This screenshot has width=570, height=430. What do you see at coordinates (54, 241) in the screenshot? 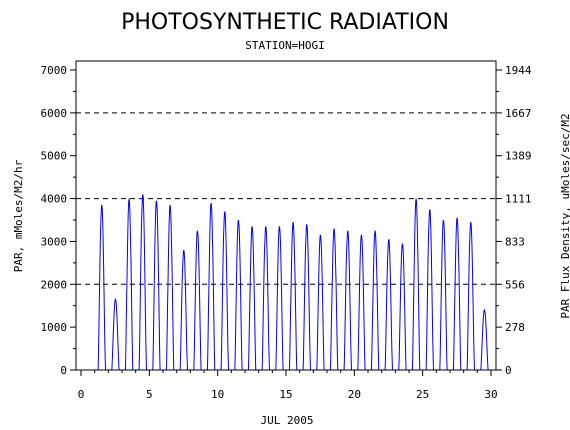
I see `y-tick-label-left: 3000` at bounding box center [54, 241].